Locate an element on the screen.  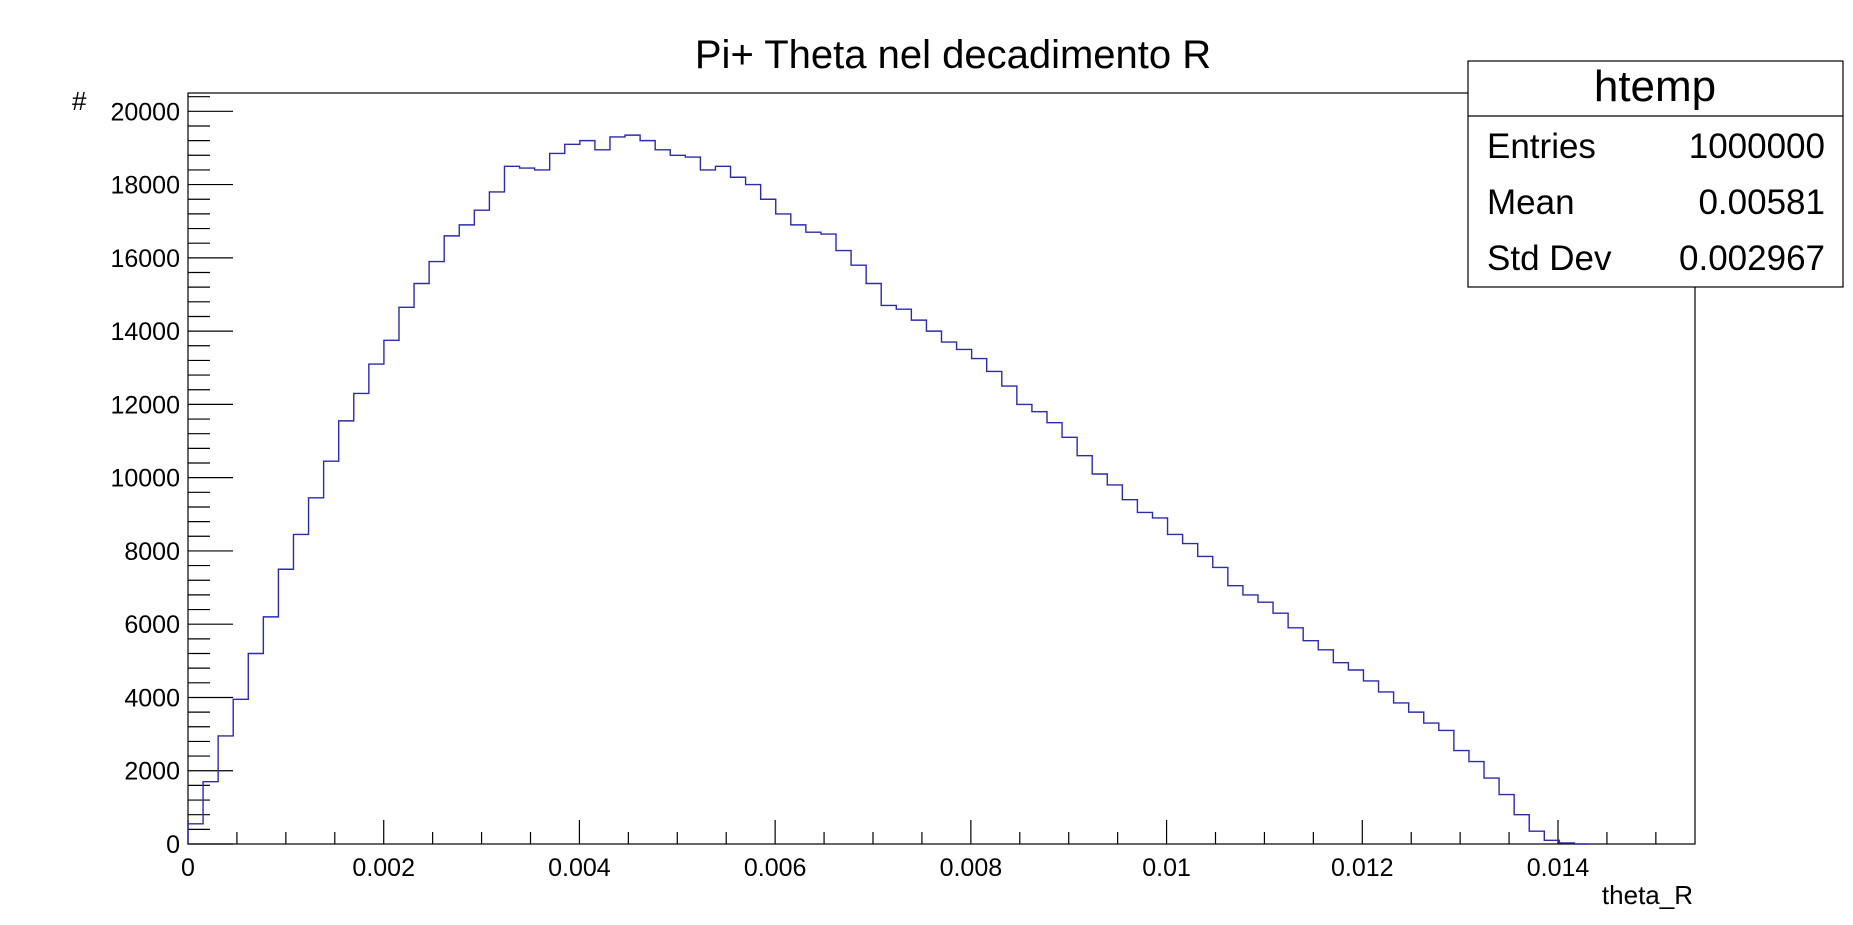
x-tick-label: 0.004 is located at coordinates (579, 868).